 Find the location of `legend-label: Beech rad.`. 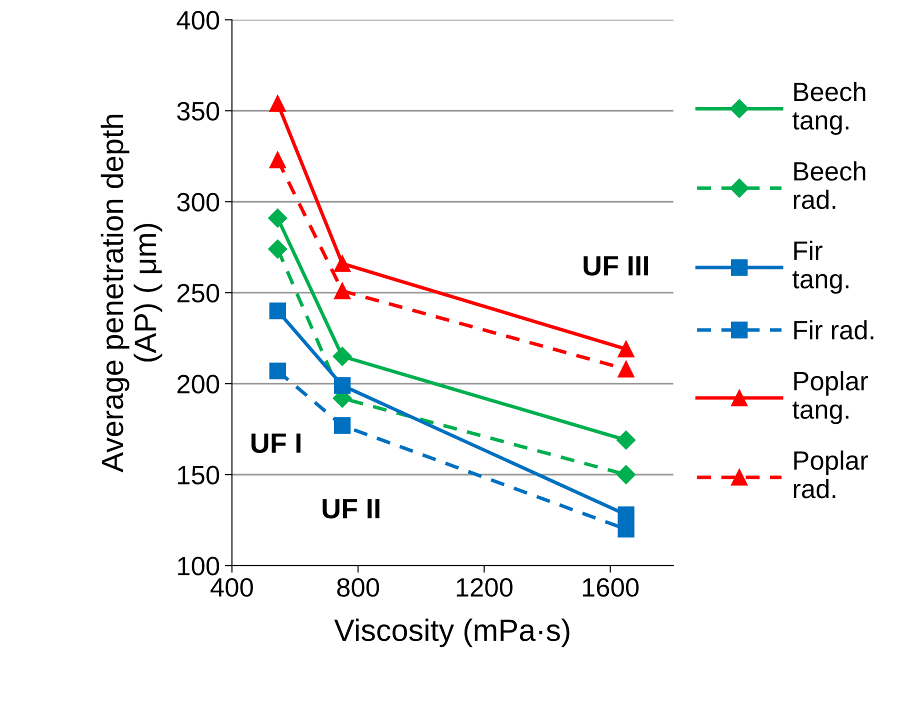

legend-label: Beech rad. is located at coordinates (830, 185).